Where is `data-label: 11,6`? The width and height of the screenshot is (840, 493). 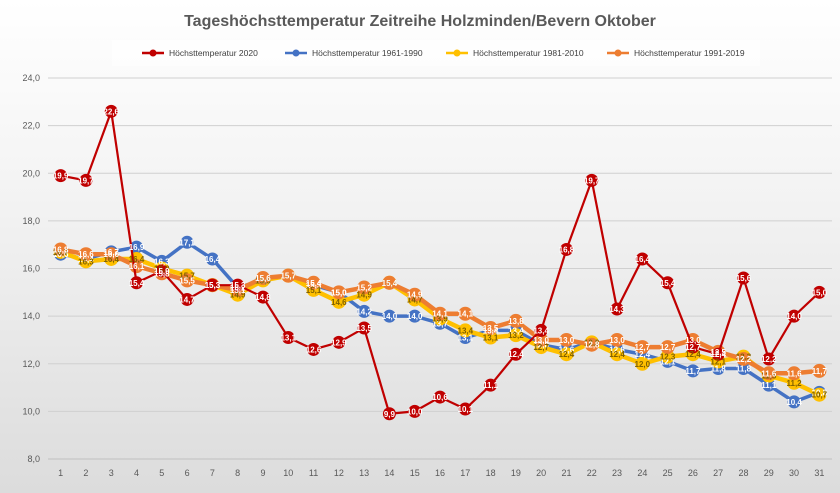 data-label: 11,6 is located at coordinates (794, 373).